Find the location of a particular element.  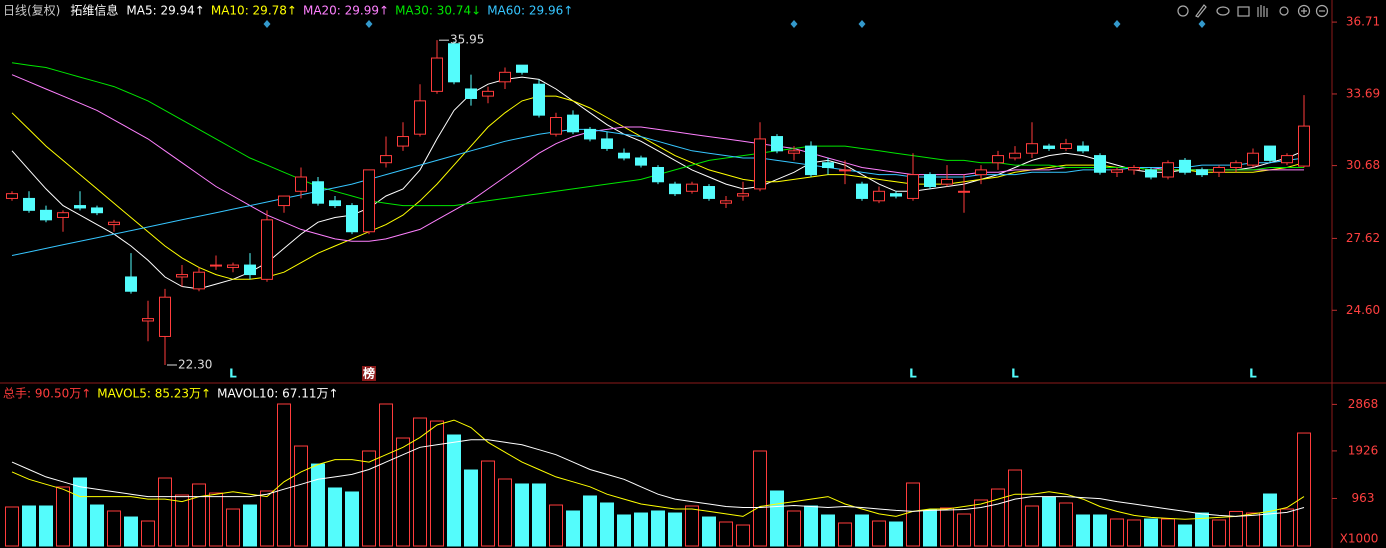

chart-title: 日线(复权) is located at coordinates (31, 11).